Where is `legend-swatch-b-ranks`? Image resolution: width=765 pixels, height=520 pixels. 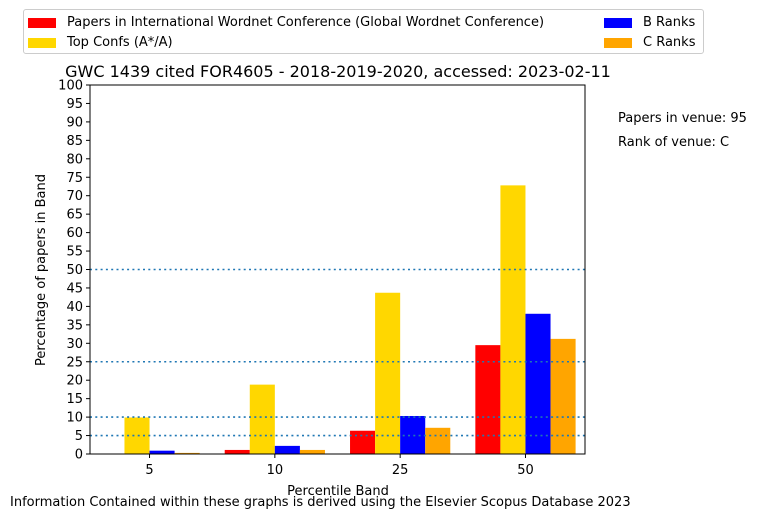 legend-swatch-b-ranks is located at coordinates (618, 22).